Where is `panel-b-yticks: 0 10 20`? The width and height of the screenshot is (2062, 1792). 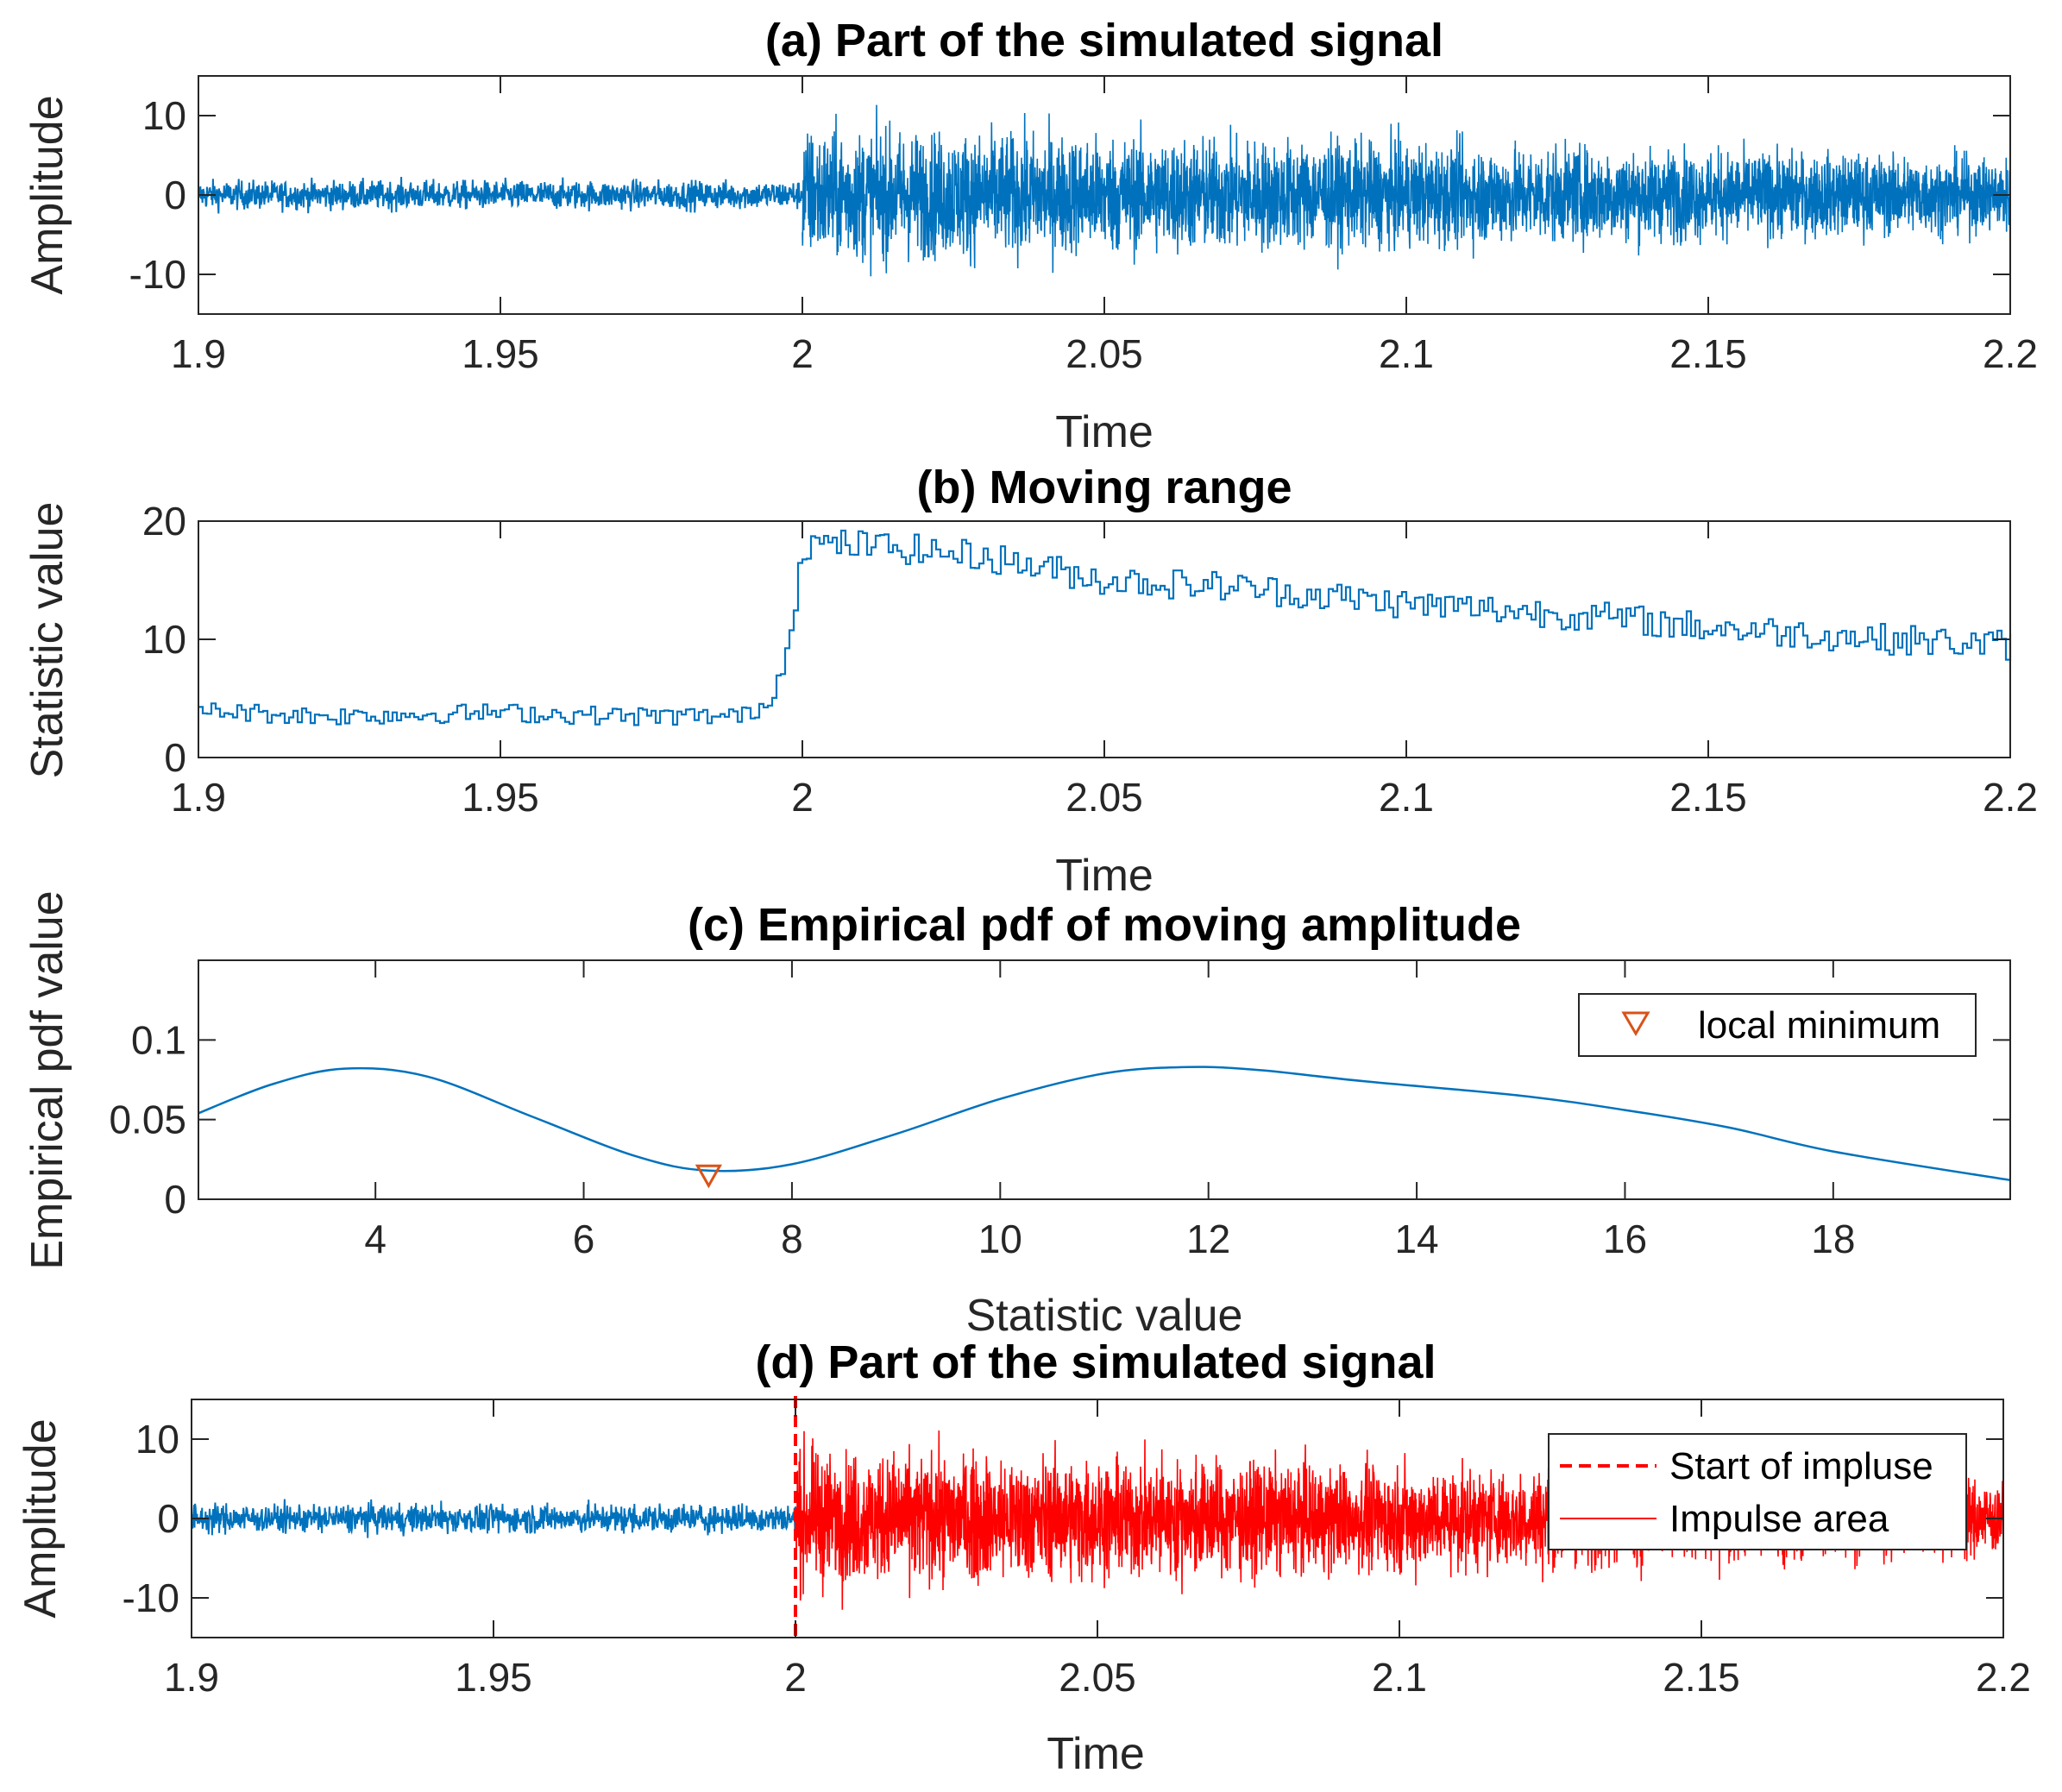
panel-b-yticks: 0 10 20 is located at coordinates (1076, 639).